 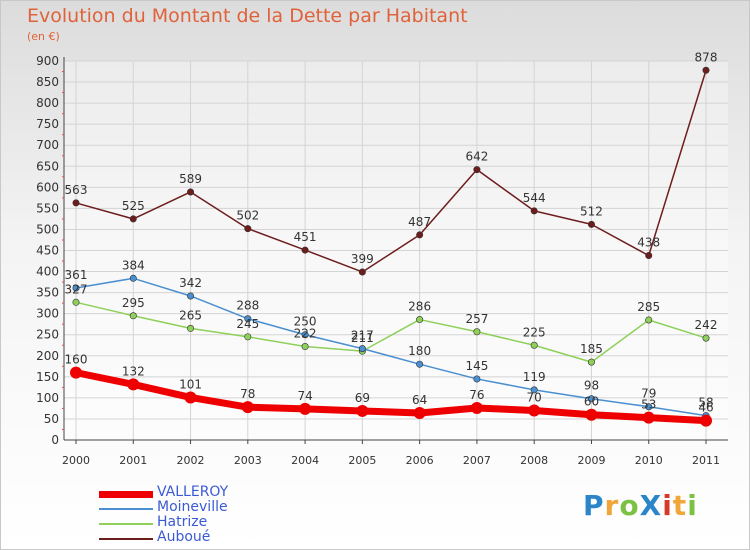 What do you see at coordinates (191, 460) in the screenshot?
I see `x-tick-label: 2002` at bounding box center [191, 460].